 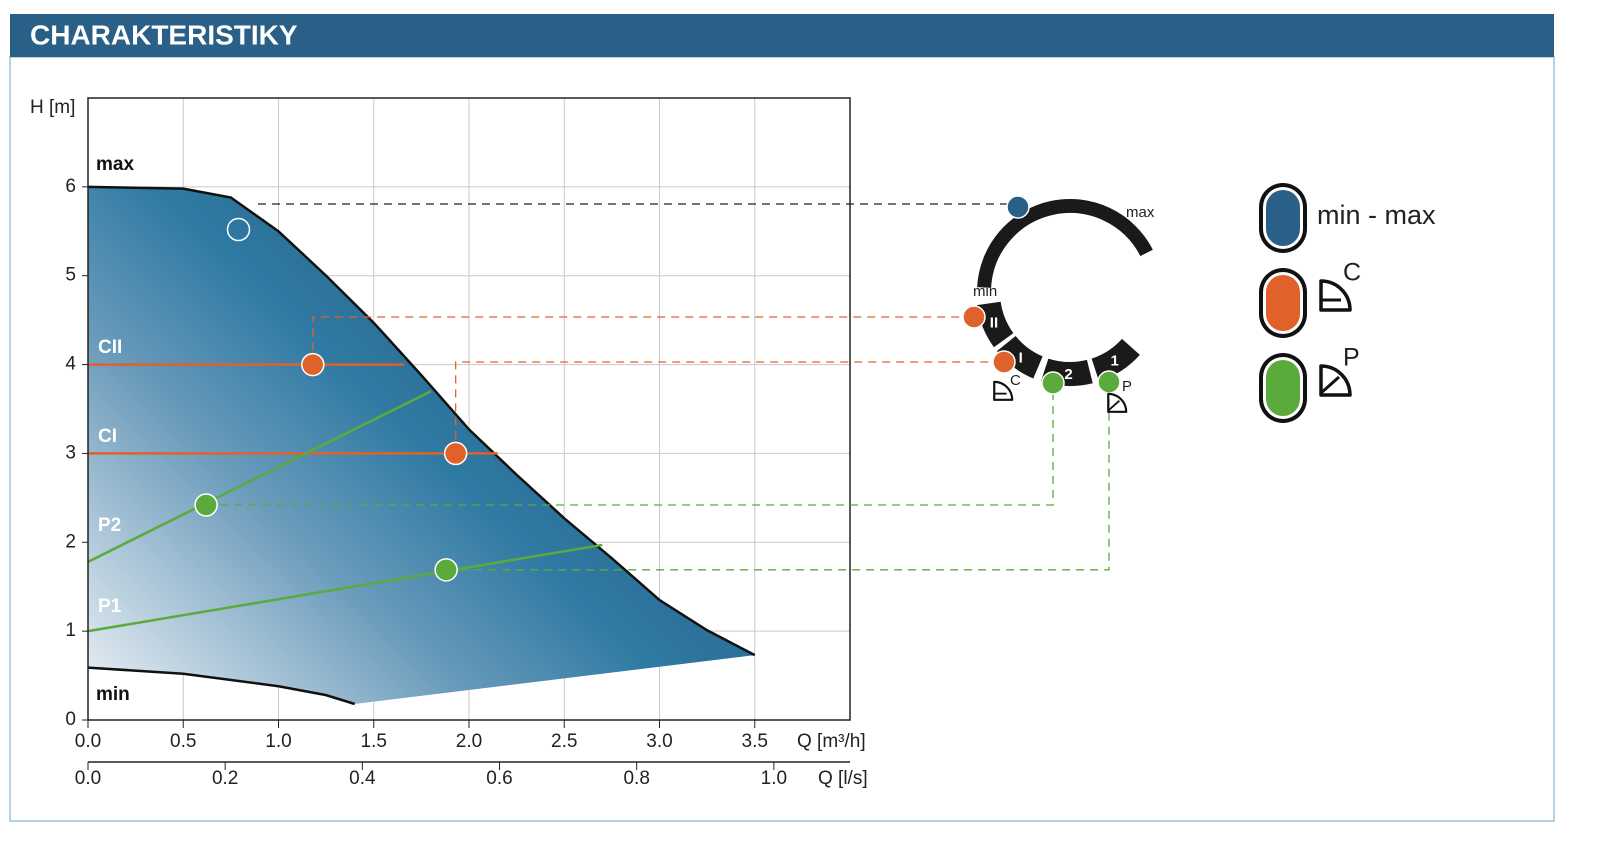 I want to click on x2-axis-label: Q [l/s], so click(x=843, y=778).